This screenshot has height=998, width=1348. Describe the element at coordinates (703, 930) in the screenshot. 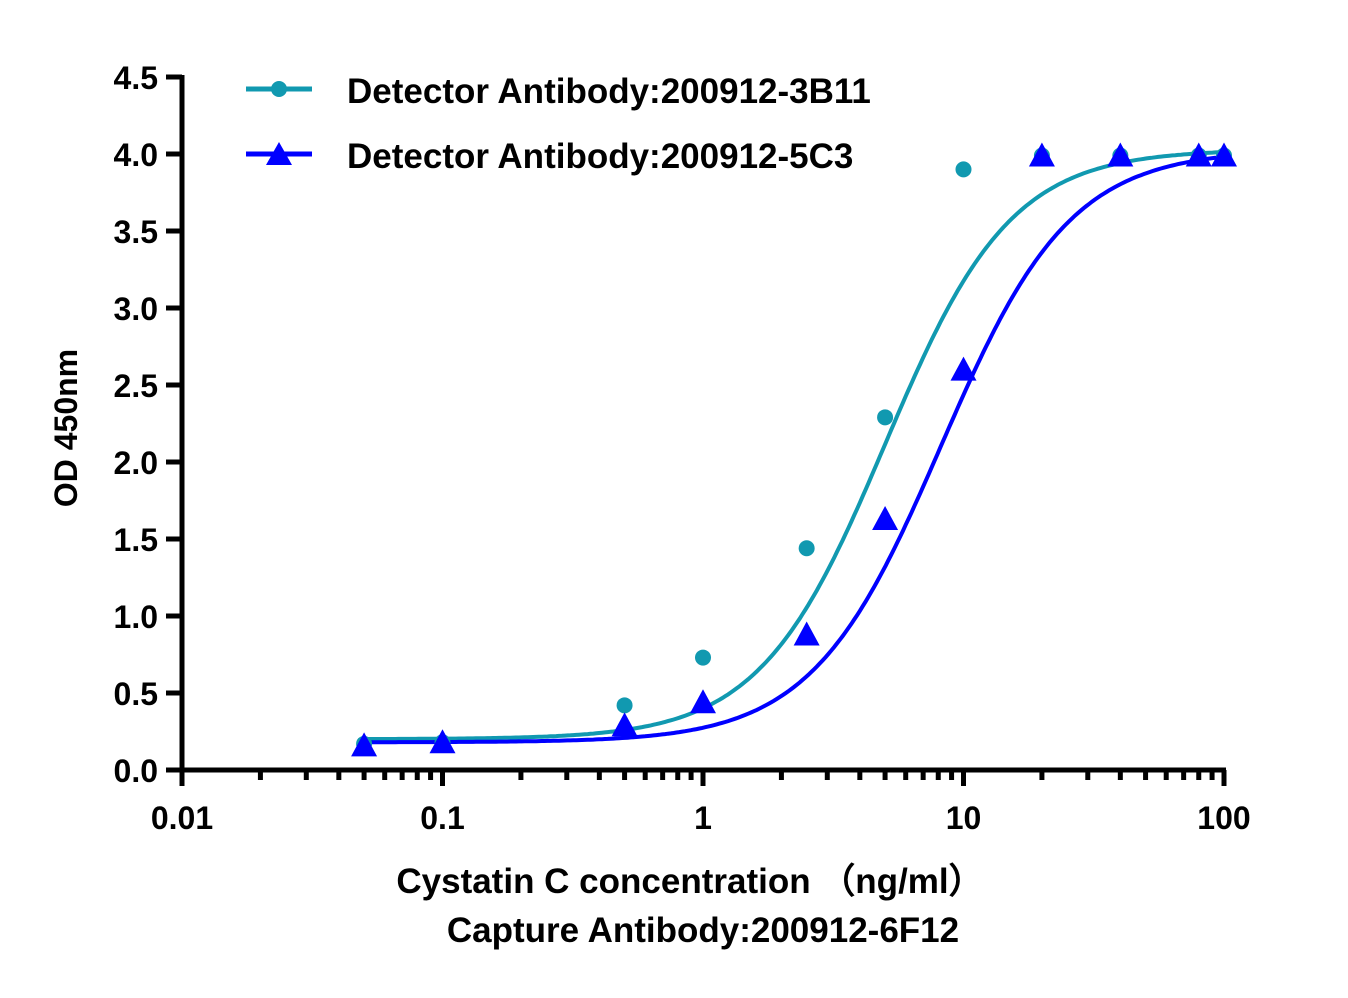

I see `x-axis-label-capture: Capture Antibody:200912-6F12` at that location.